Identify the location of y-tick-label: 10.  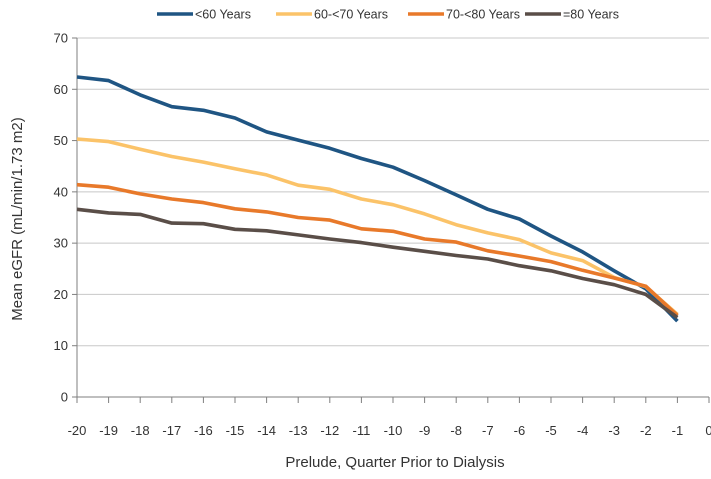
(61, 345).